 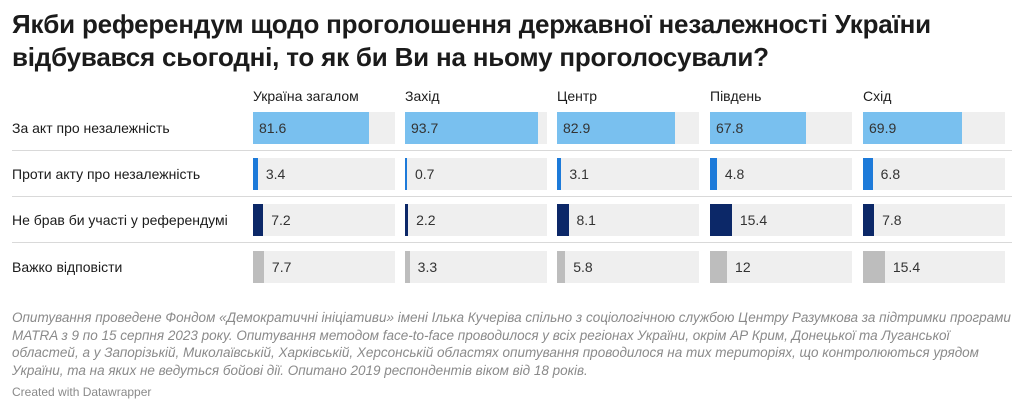 What do you see at coordinates (883, 128) in the screenshot?
I see `data-label: 69.9` at bounding box center [883, 128].